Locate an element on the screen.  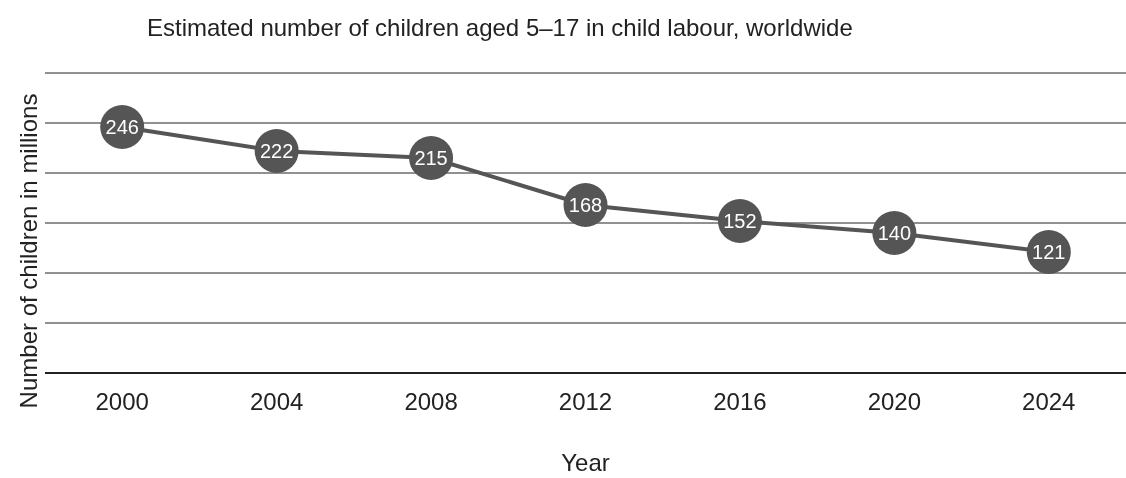
data-label: 215 is located at coordinates (431, 158).